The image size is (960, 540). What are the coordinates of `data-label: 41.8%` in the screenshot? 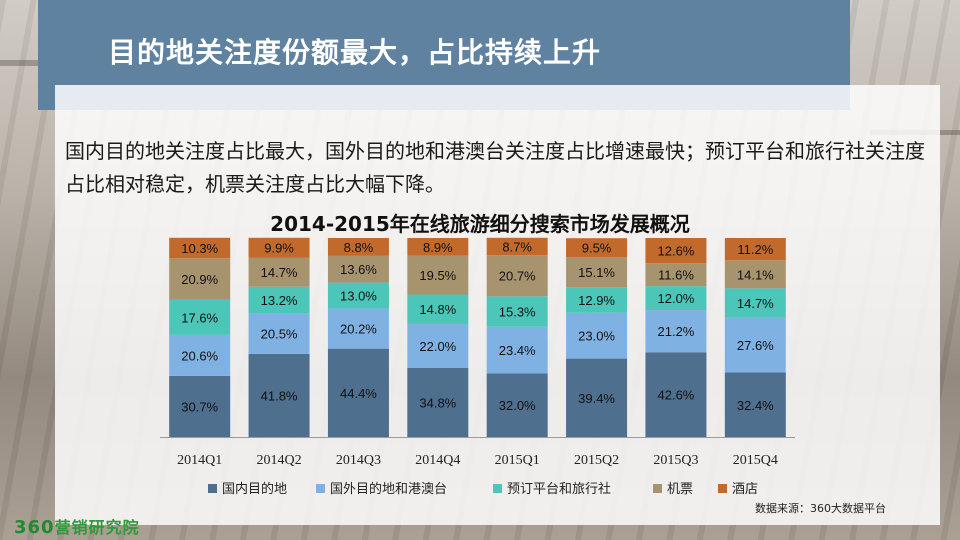 It's located at (279, 395).